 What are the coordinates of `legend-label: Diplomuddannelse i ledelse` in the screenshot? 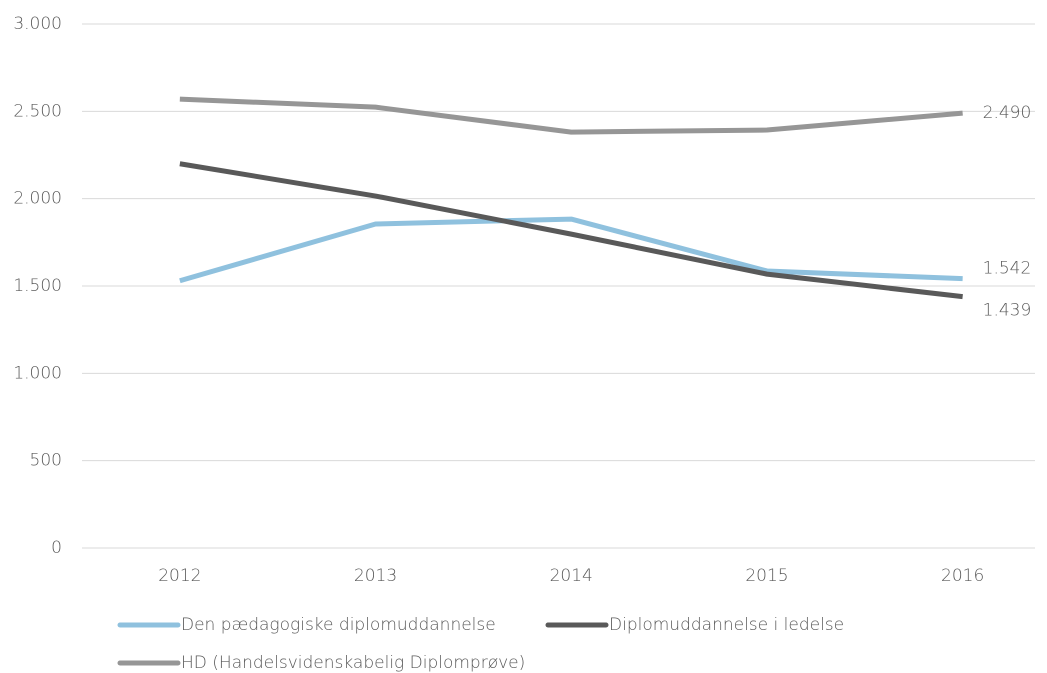 It's located at (726, 625).